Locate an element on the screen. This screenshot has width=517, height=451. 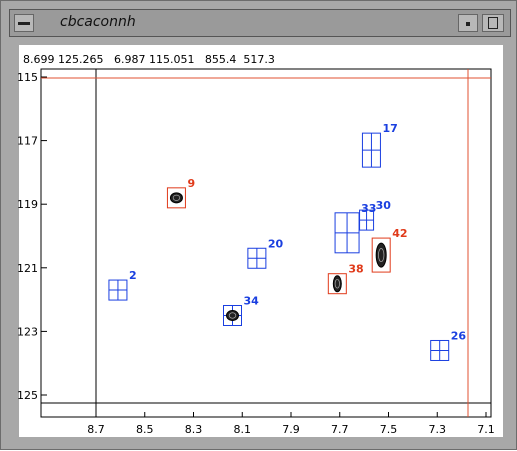
peak-marker: 2 is located at coordinates (122, 285).